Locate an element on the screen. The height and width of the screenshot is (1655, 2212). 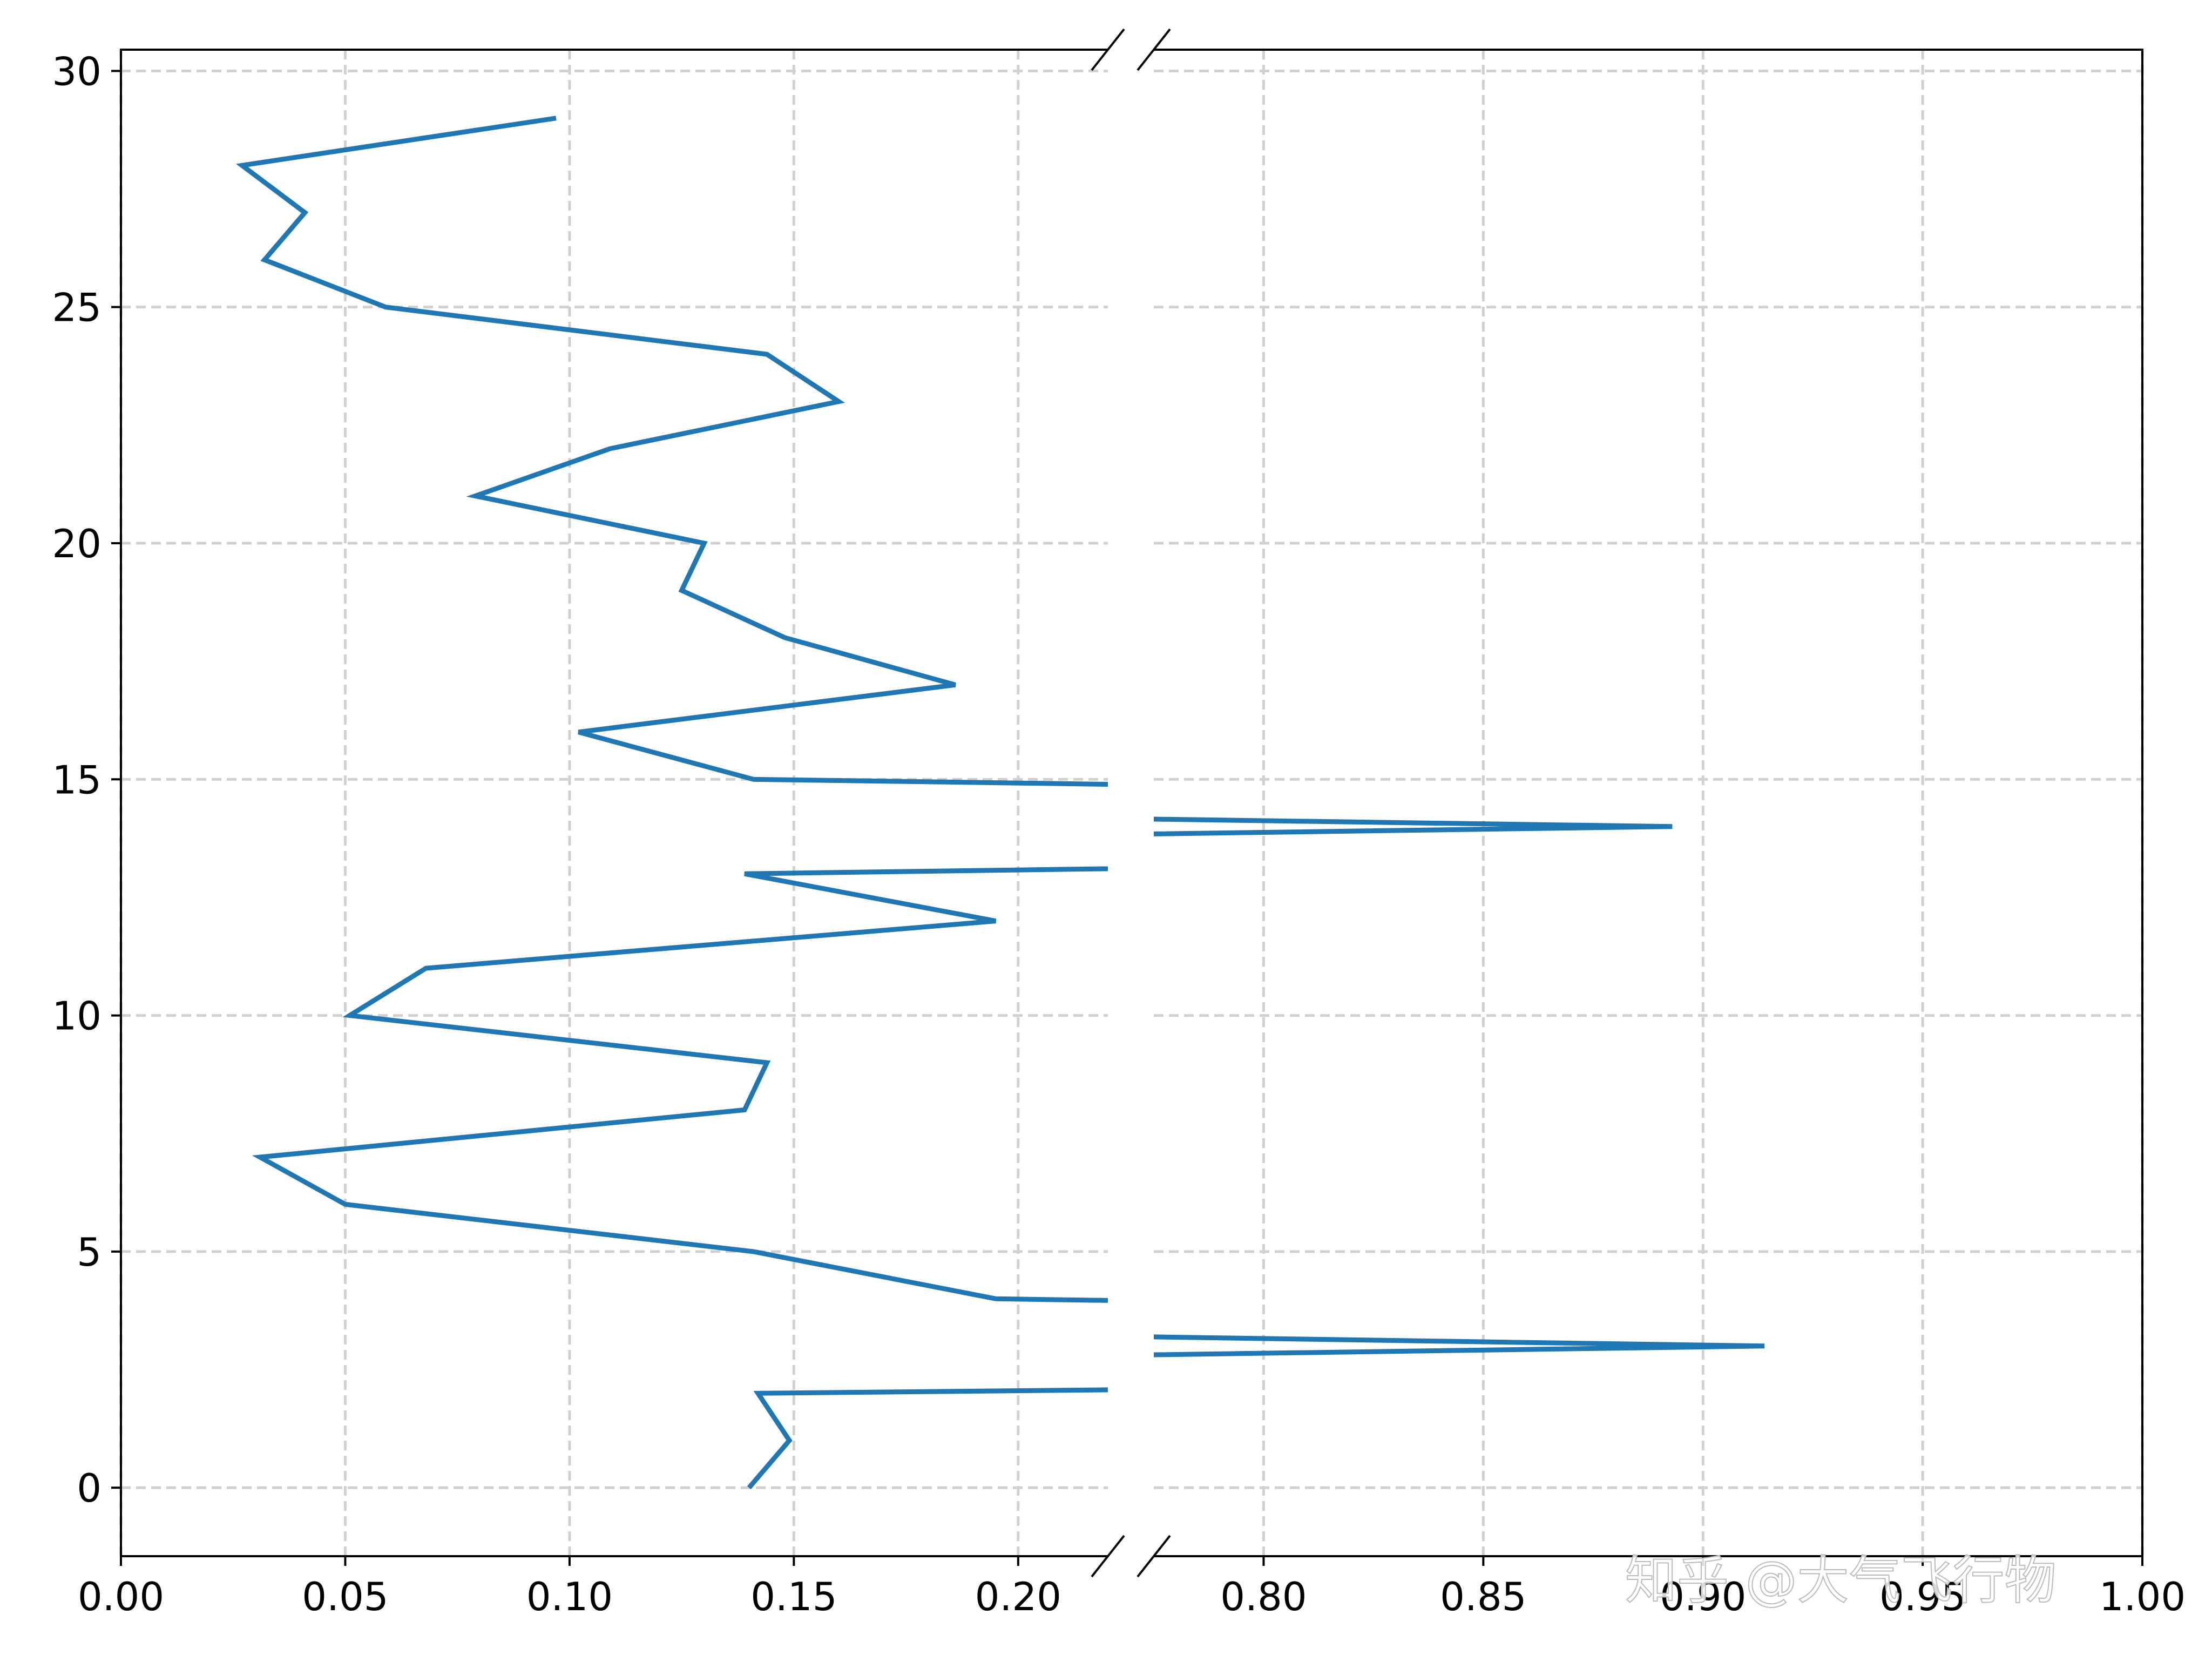
x-tick-label-left-0.15: 0.15 is located at coordinates (793, 1597).